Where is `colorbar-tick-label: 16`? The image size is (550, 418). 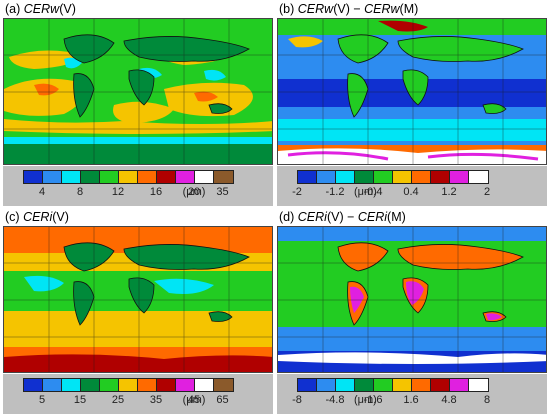 colorbar-tick-label: 16 is located at coordinates (156, 192).